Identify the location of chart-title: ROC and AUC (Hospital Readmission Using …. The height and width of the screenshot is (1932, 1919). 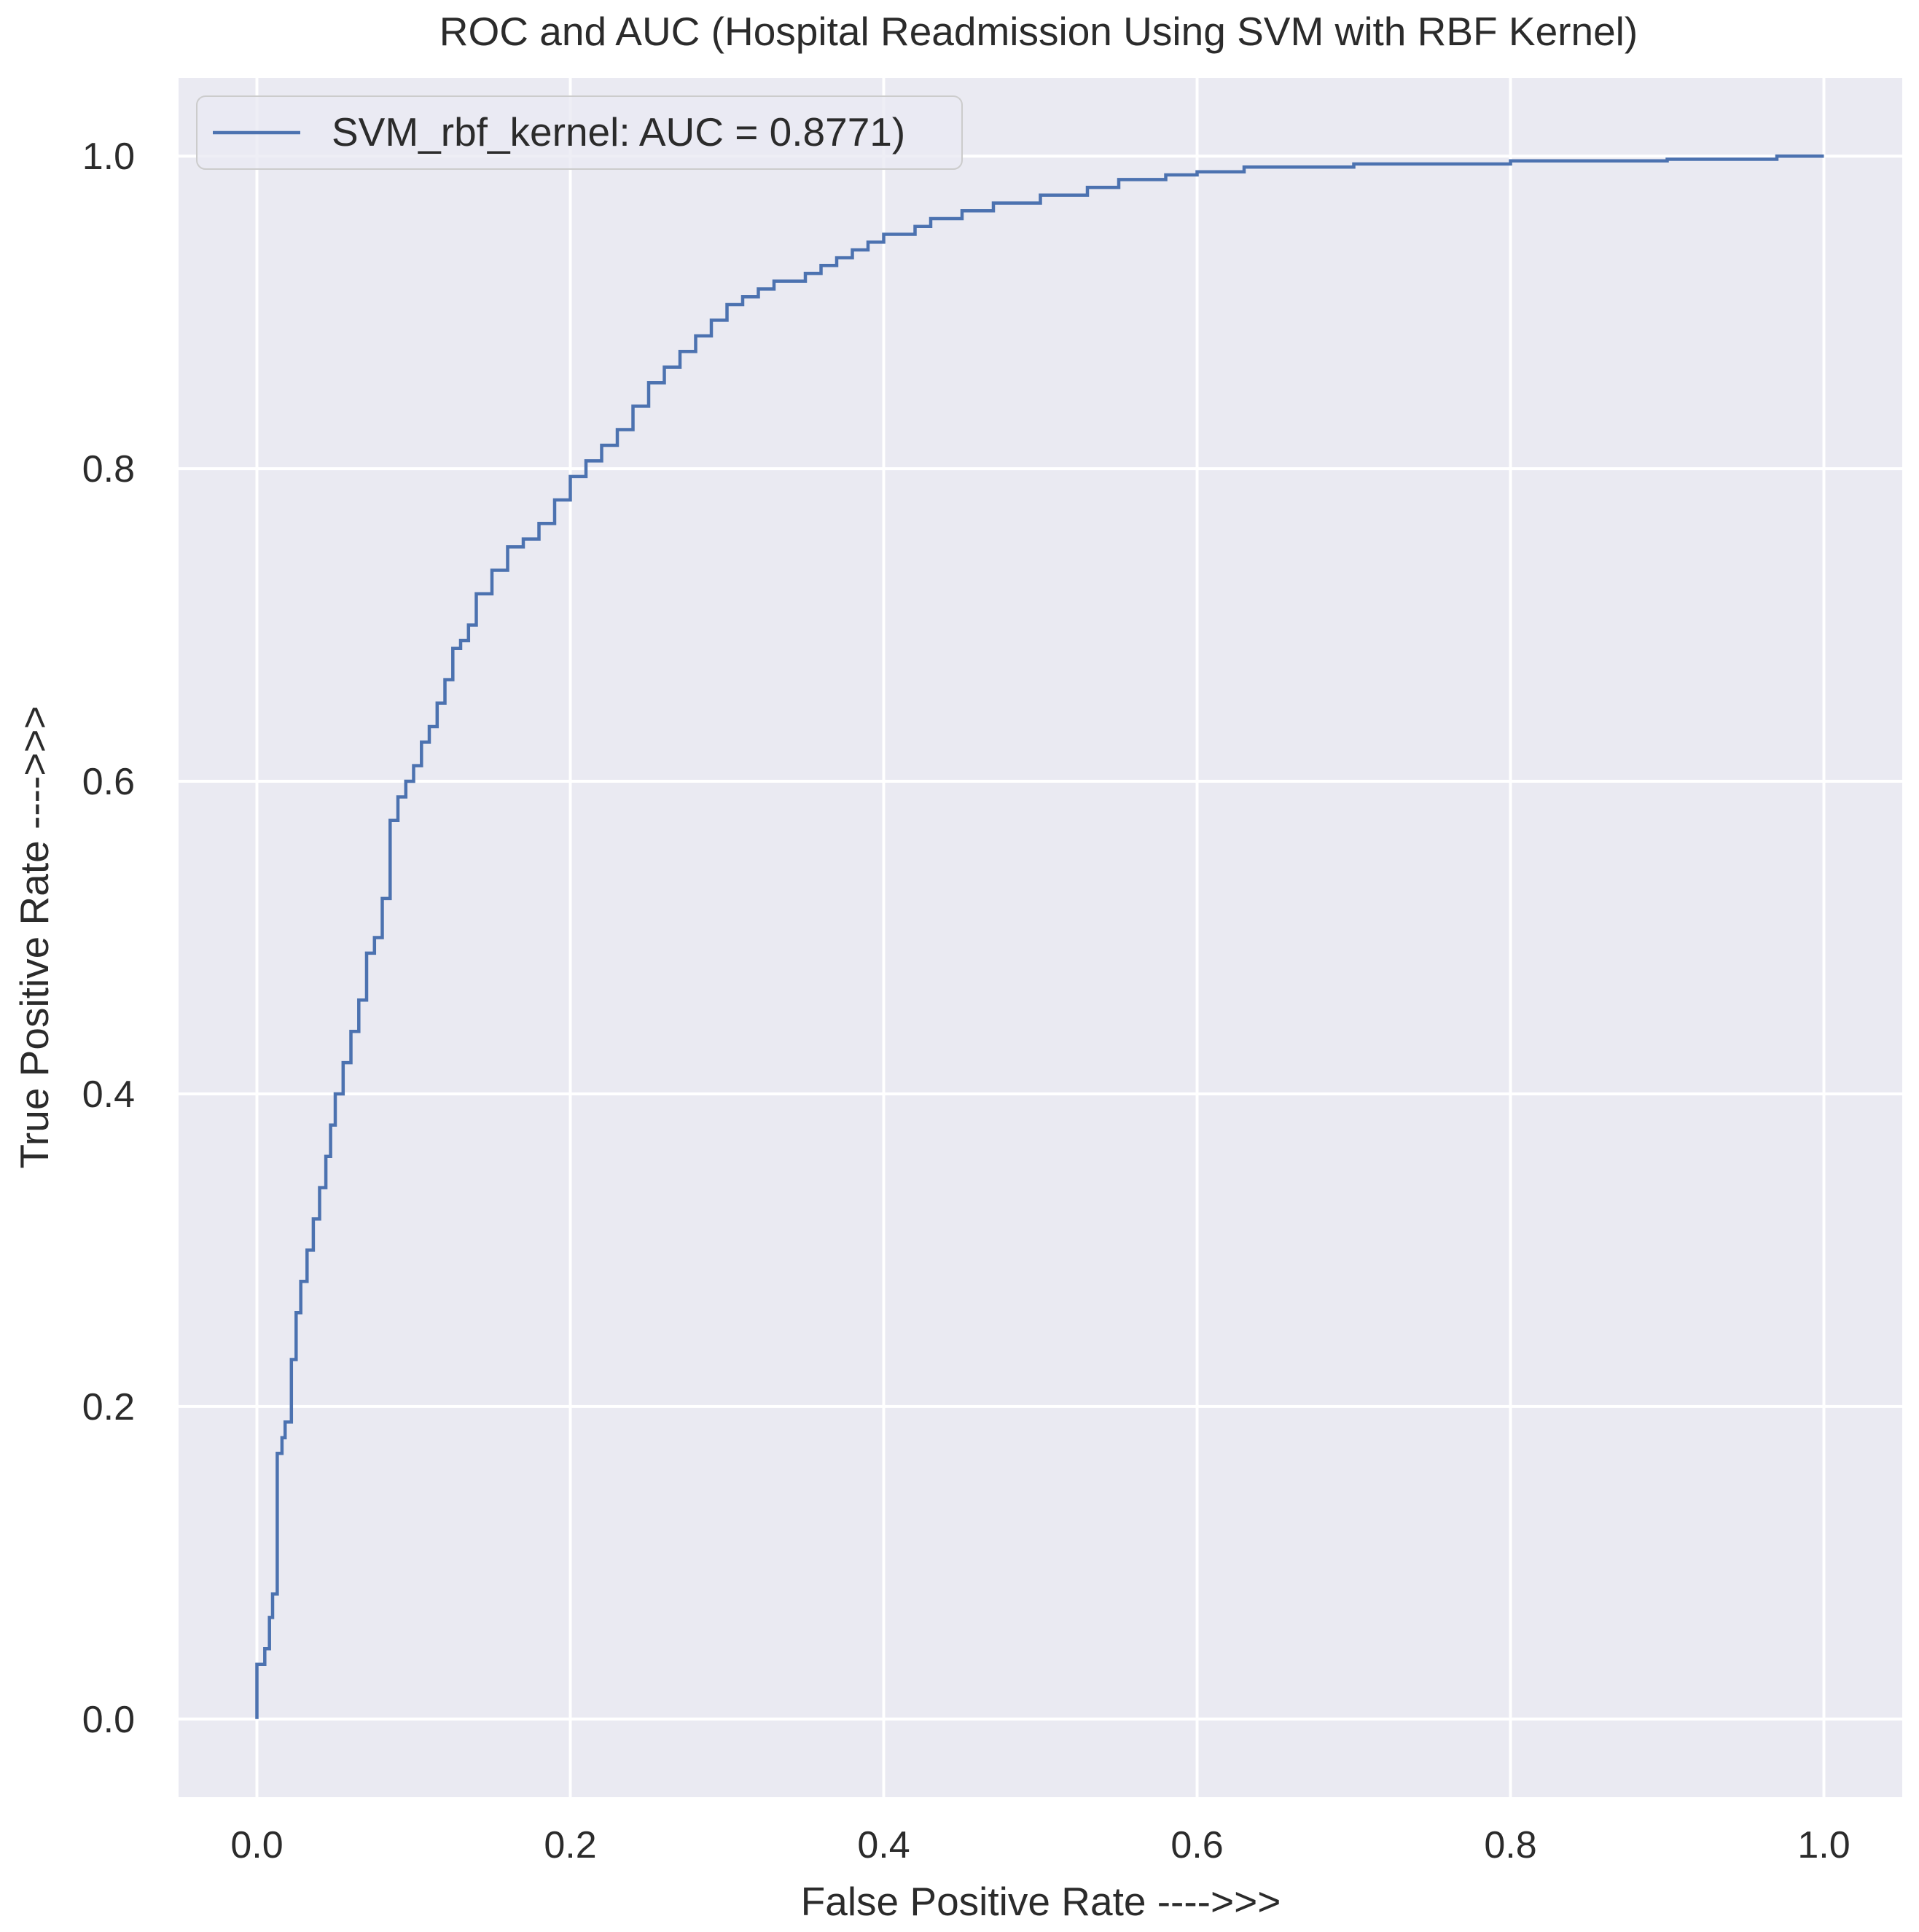
(1038, 32).